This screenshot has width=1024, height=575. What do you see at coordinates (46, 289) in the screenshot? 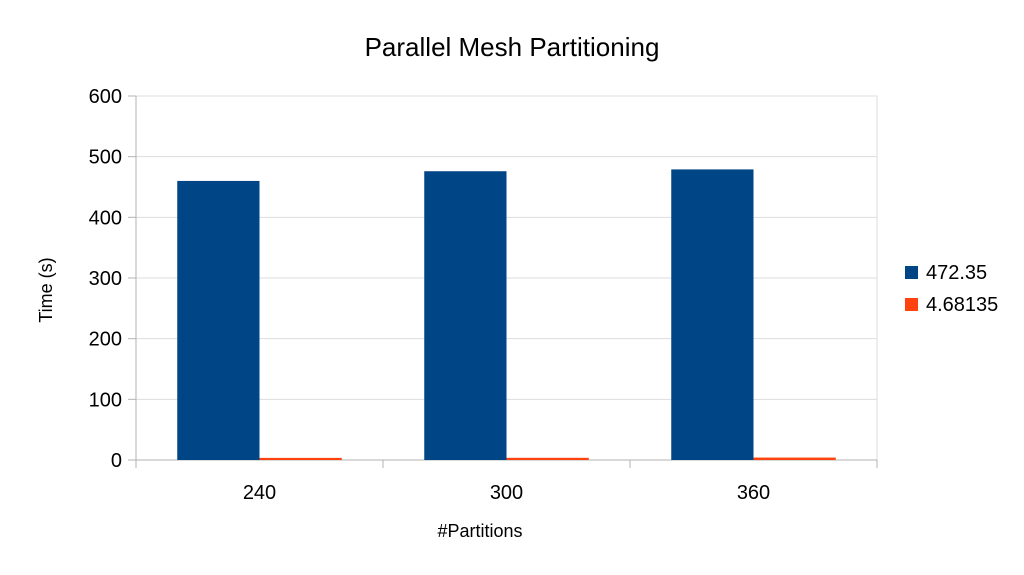
I see `y-axis-title: Time (s)` at bounding box center [46, 289].